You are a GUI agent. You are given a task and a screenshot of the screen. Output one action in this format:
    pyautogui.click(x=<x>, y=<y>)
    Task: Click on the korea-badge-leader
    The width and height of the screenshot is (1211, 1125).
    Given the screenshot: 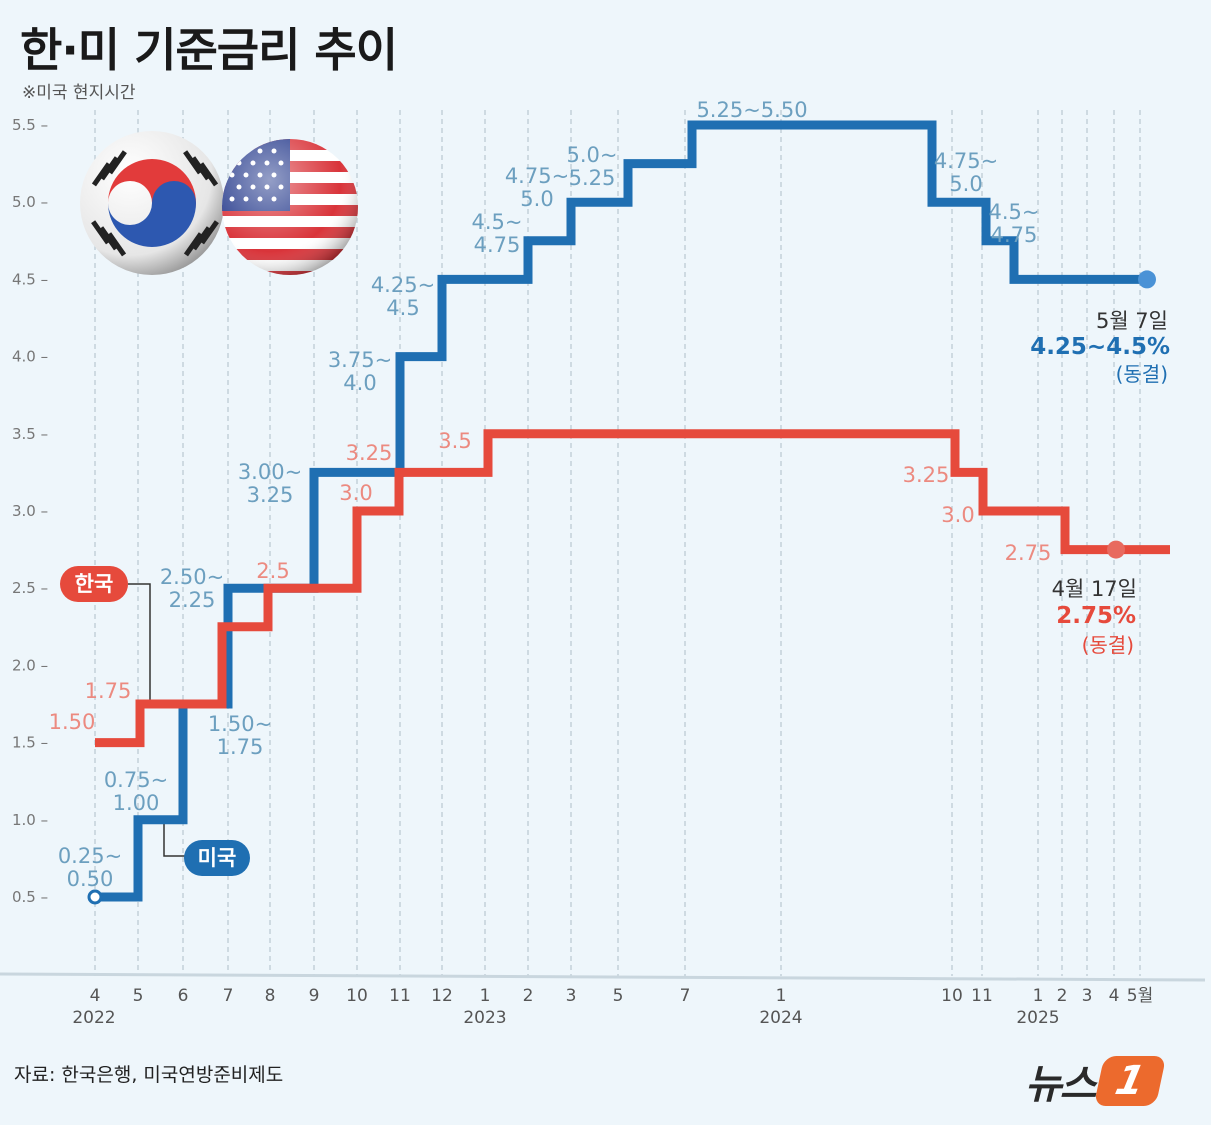 What is the action you would take?
    pyautogui.click(x=139, y=641)
    